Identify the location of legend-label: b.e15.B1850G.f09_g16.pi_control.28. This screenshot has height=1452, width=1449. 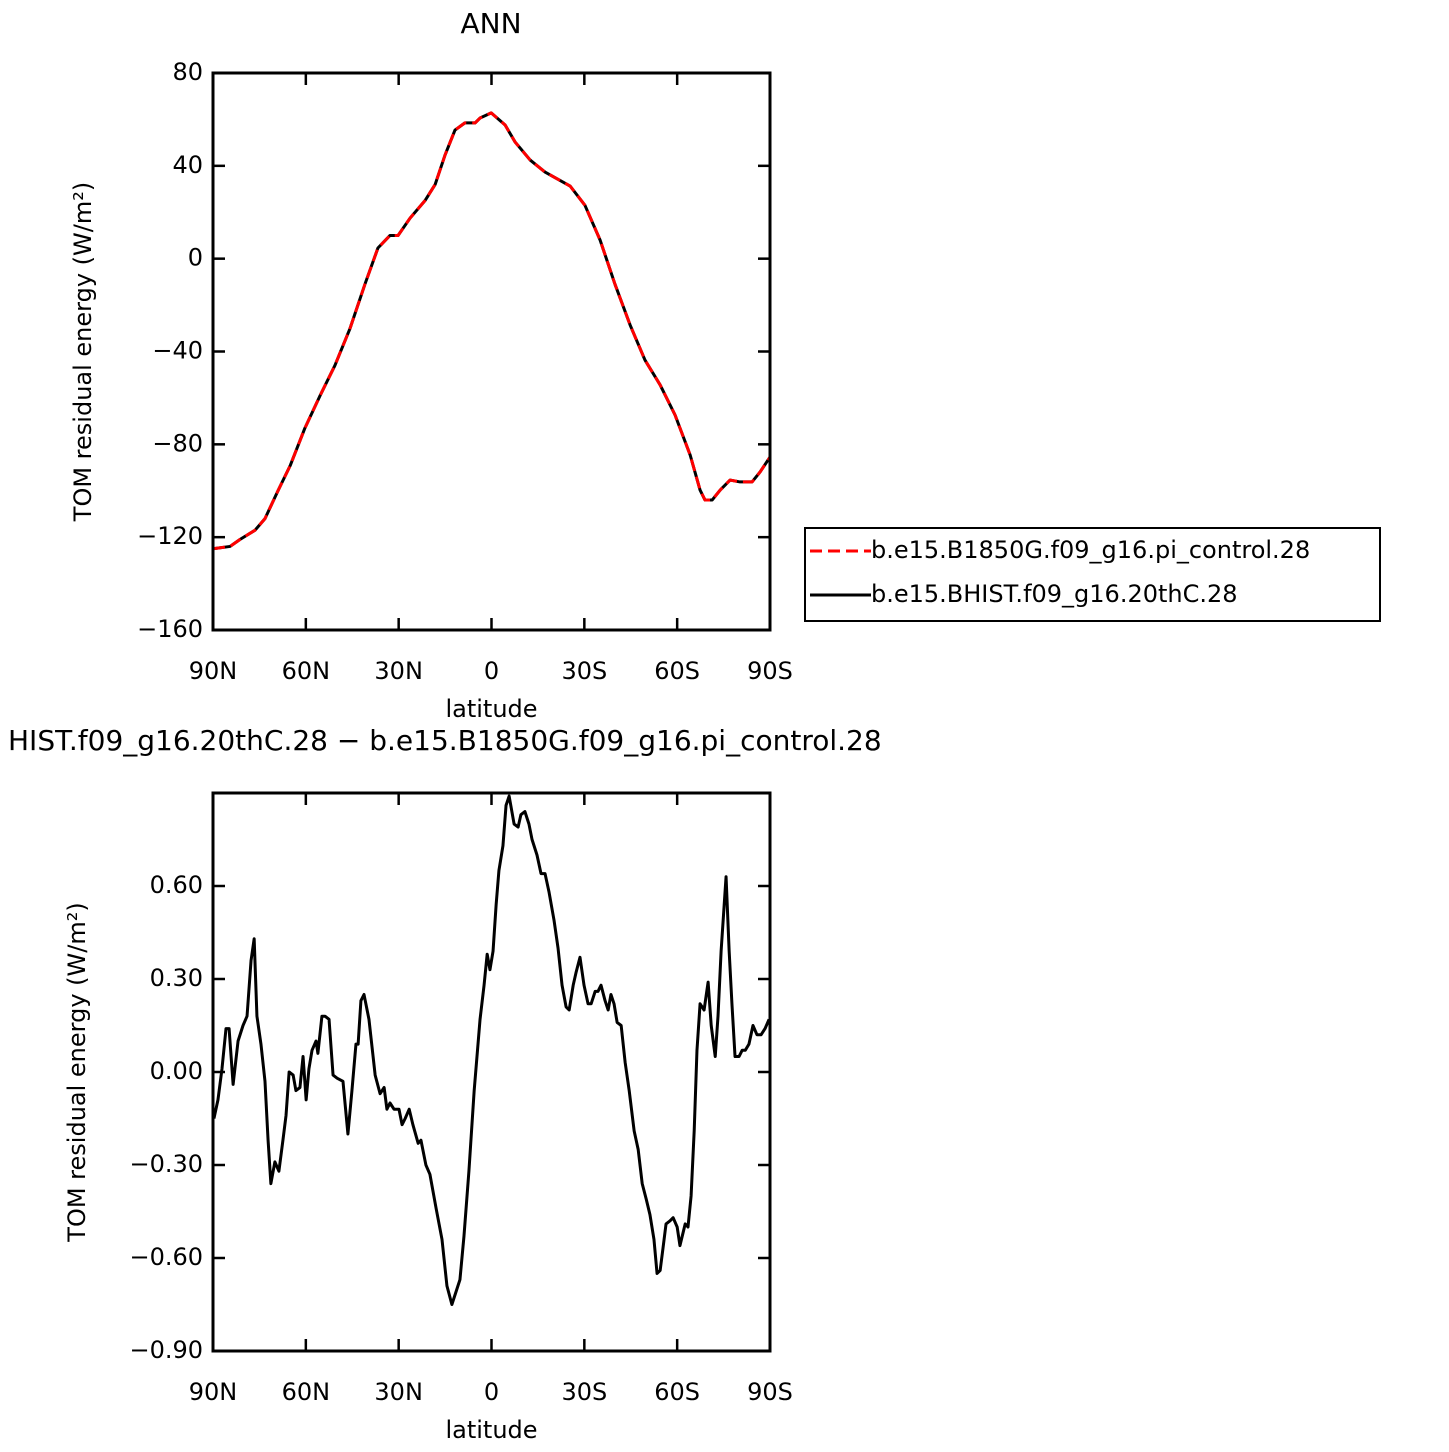
(1090, 550).